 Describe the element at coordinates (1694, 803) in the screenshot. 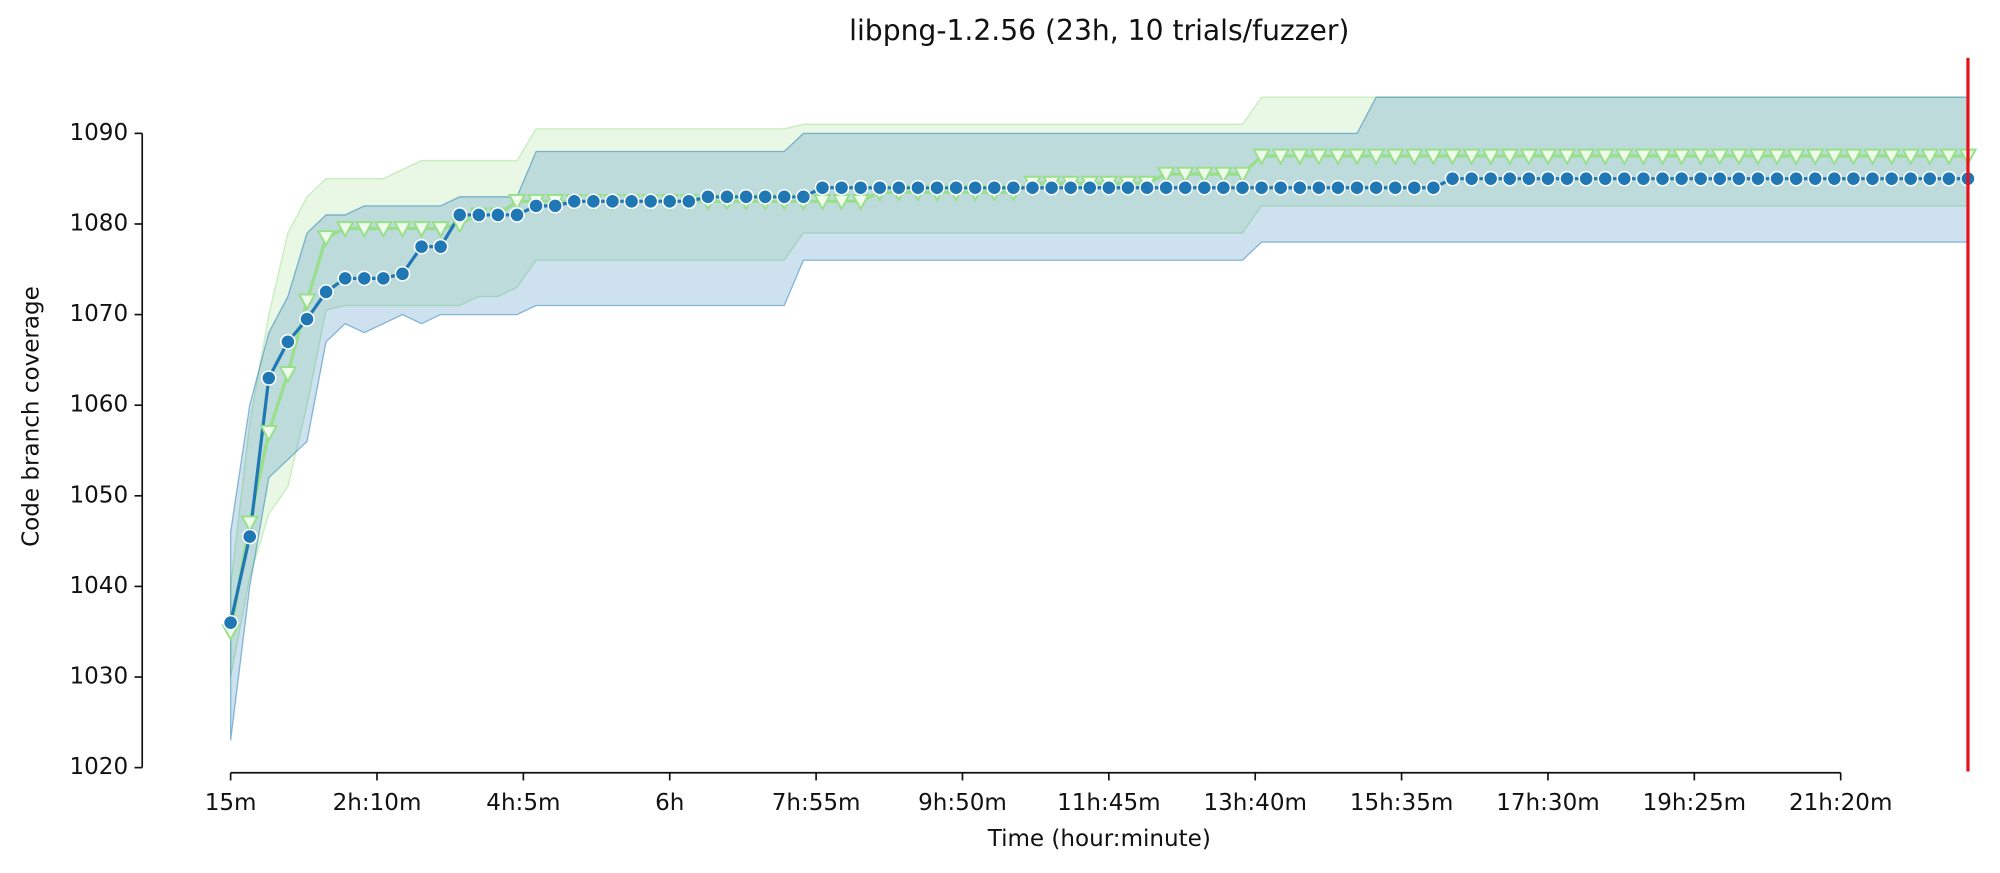

I see `x-tick-label: 19h:25m` at that location.